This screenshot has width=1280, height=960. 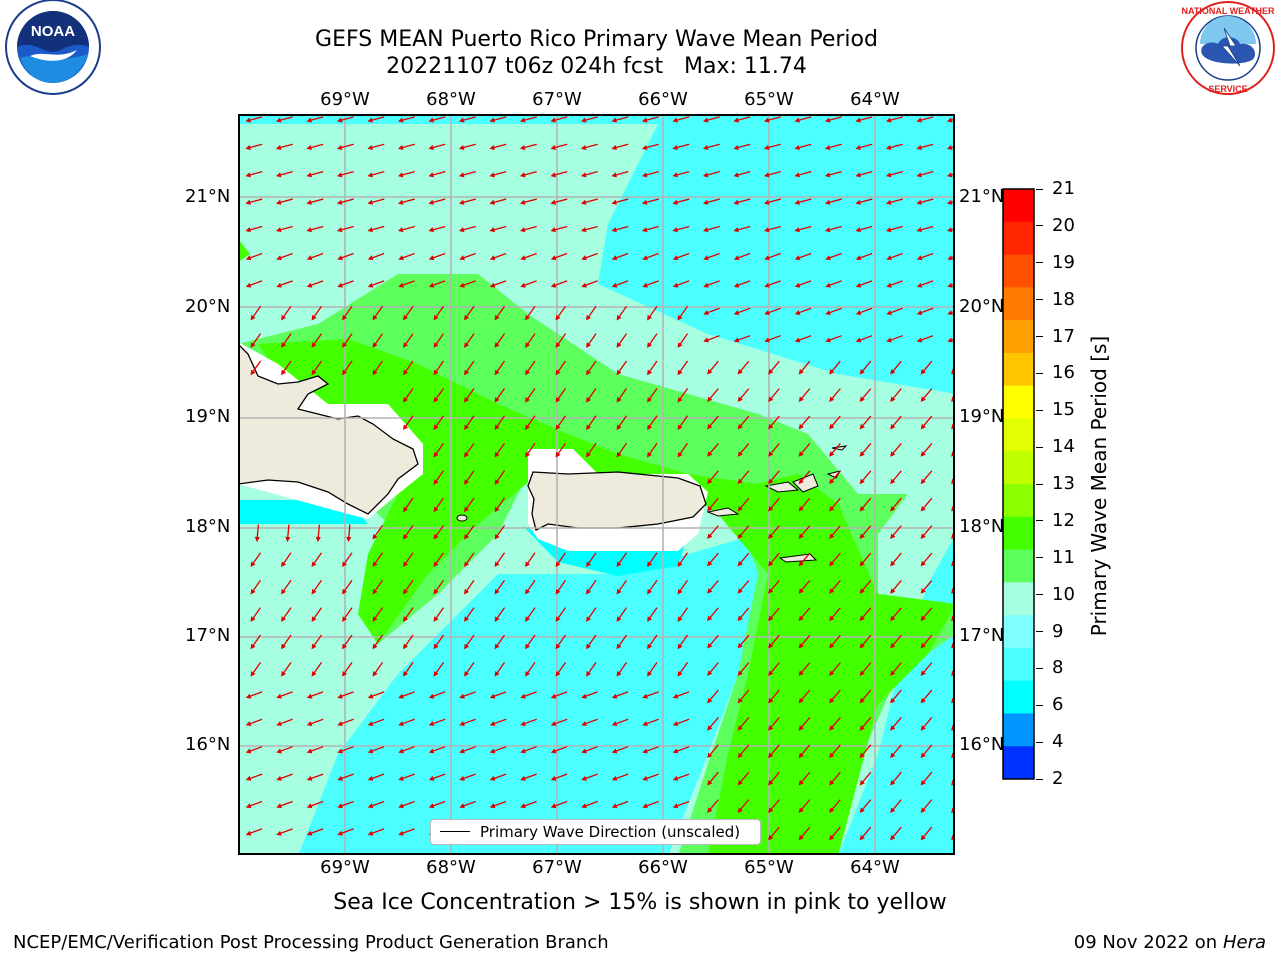 I want to click on legend-label: Primary Wave Direction (unscaled), so click(x=610, y=832).